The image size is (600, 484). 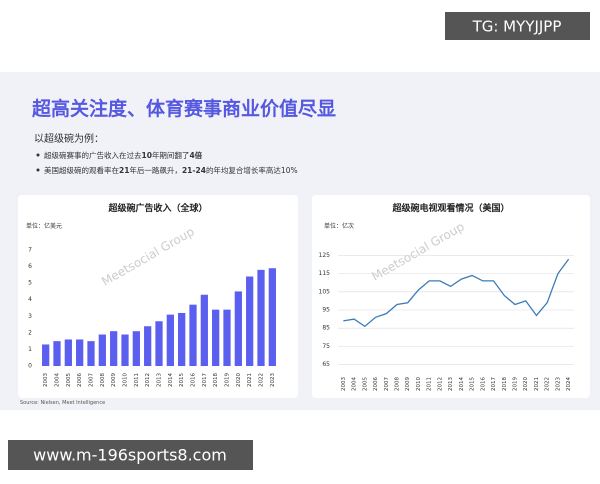 What do you see at coordinates (30, 316) in the screenshot?
I see `y-tick-label: 3` at bounding box center [30, 316].